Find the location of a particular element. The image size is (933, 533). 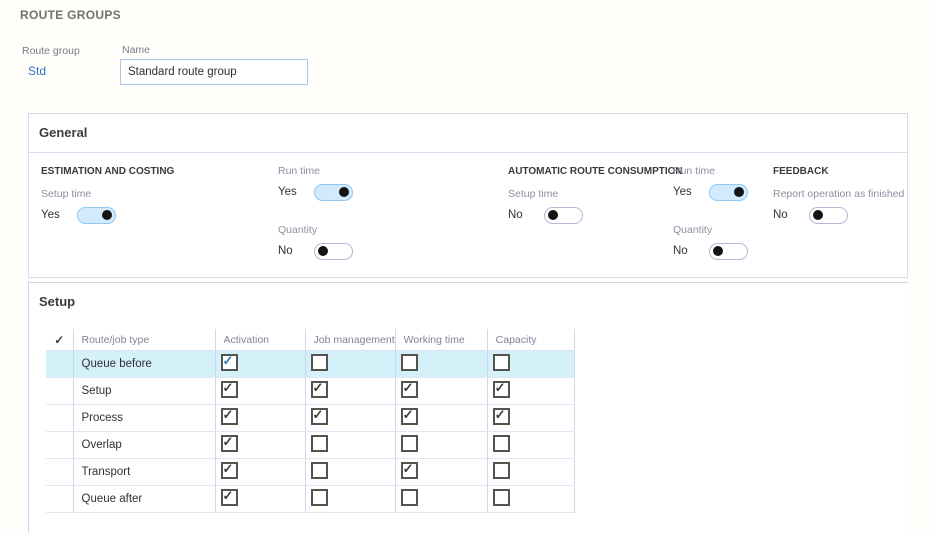

row-label-queue-after: Queue after is located at coordinates (144, 499).